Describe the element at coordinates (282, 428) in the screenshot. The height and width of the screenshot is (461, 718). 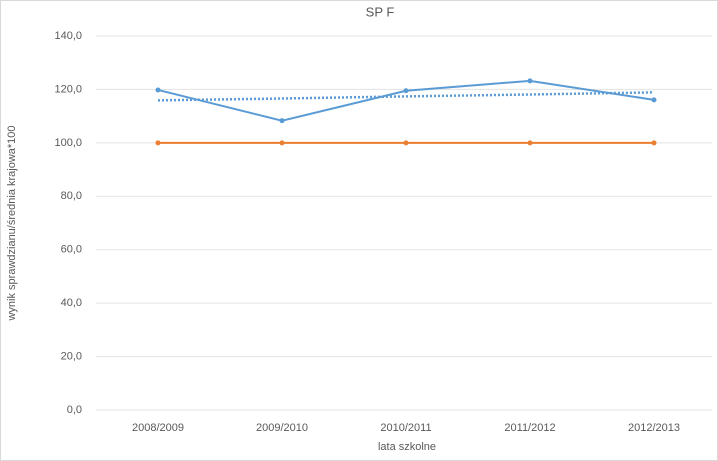
I see `x-tick-label: 2009/2010` at that location.